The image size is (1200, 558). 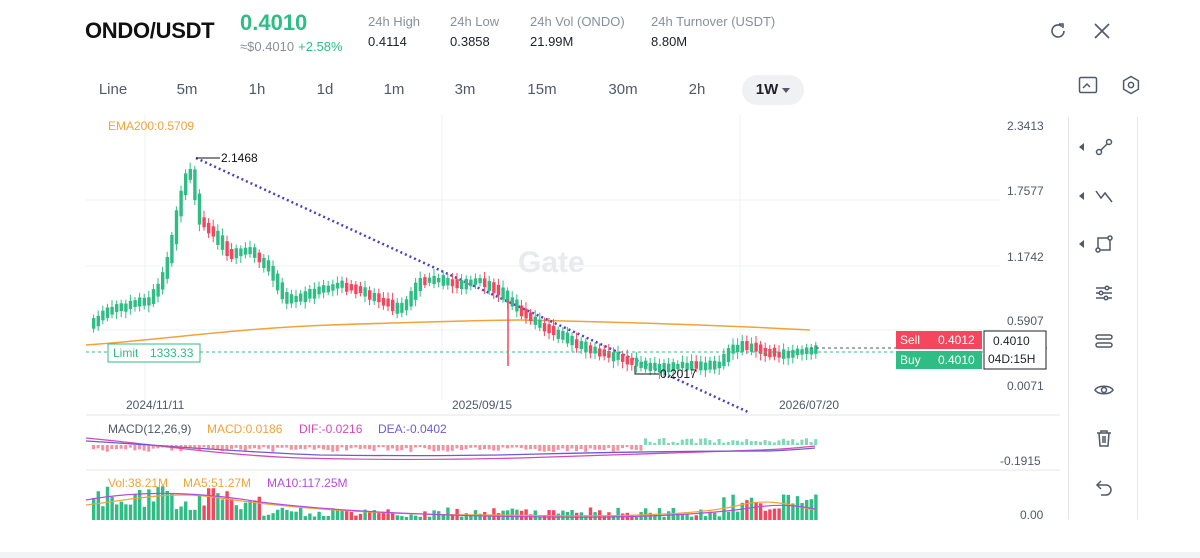 What do you see at coordinates (1099, 147) in the screenshot?
I see `tool-line` at bounding box center [1099, 147].